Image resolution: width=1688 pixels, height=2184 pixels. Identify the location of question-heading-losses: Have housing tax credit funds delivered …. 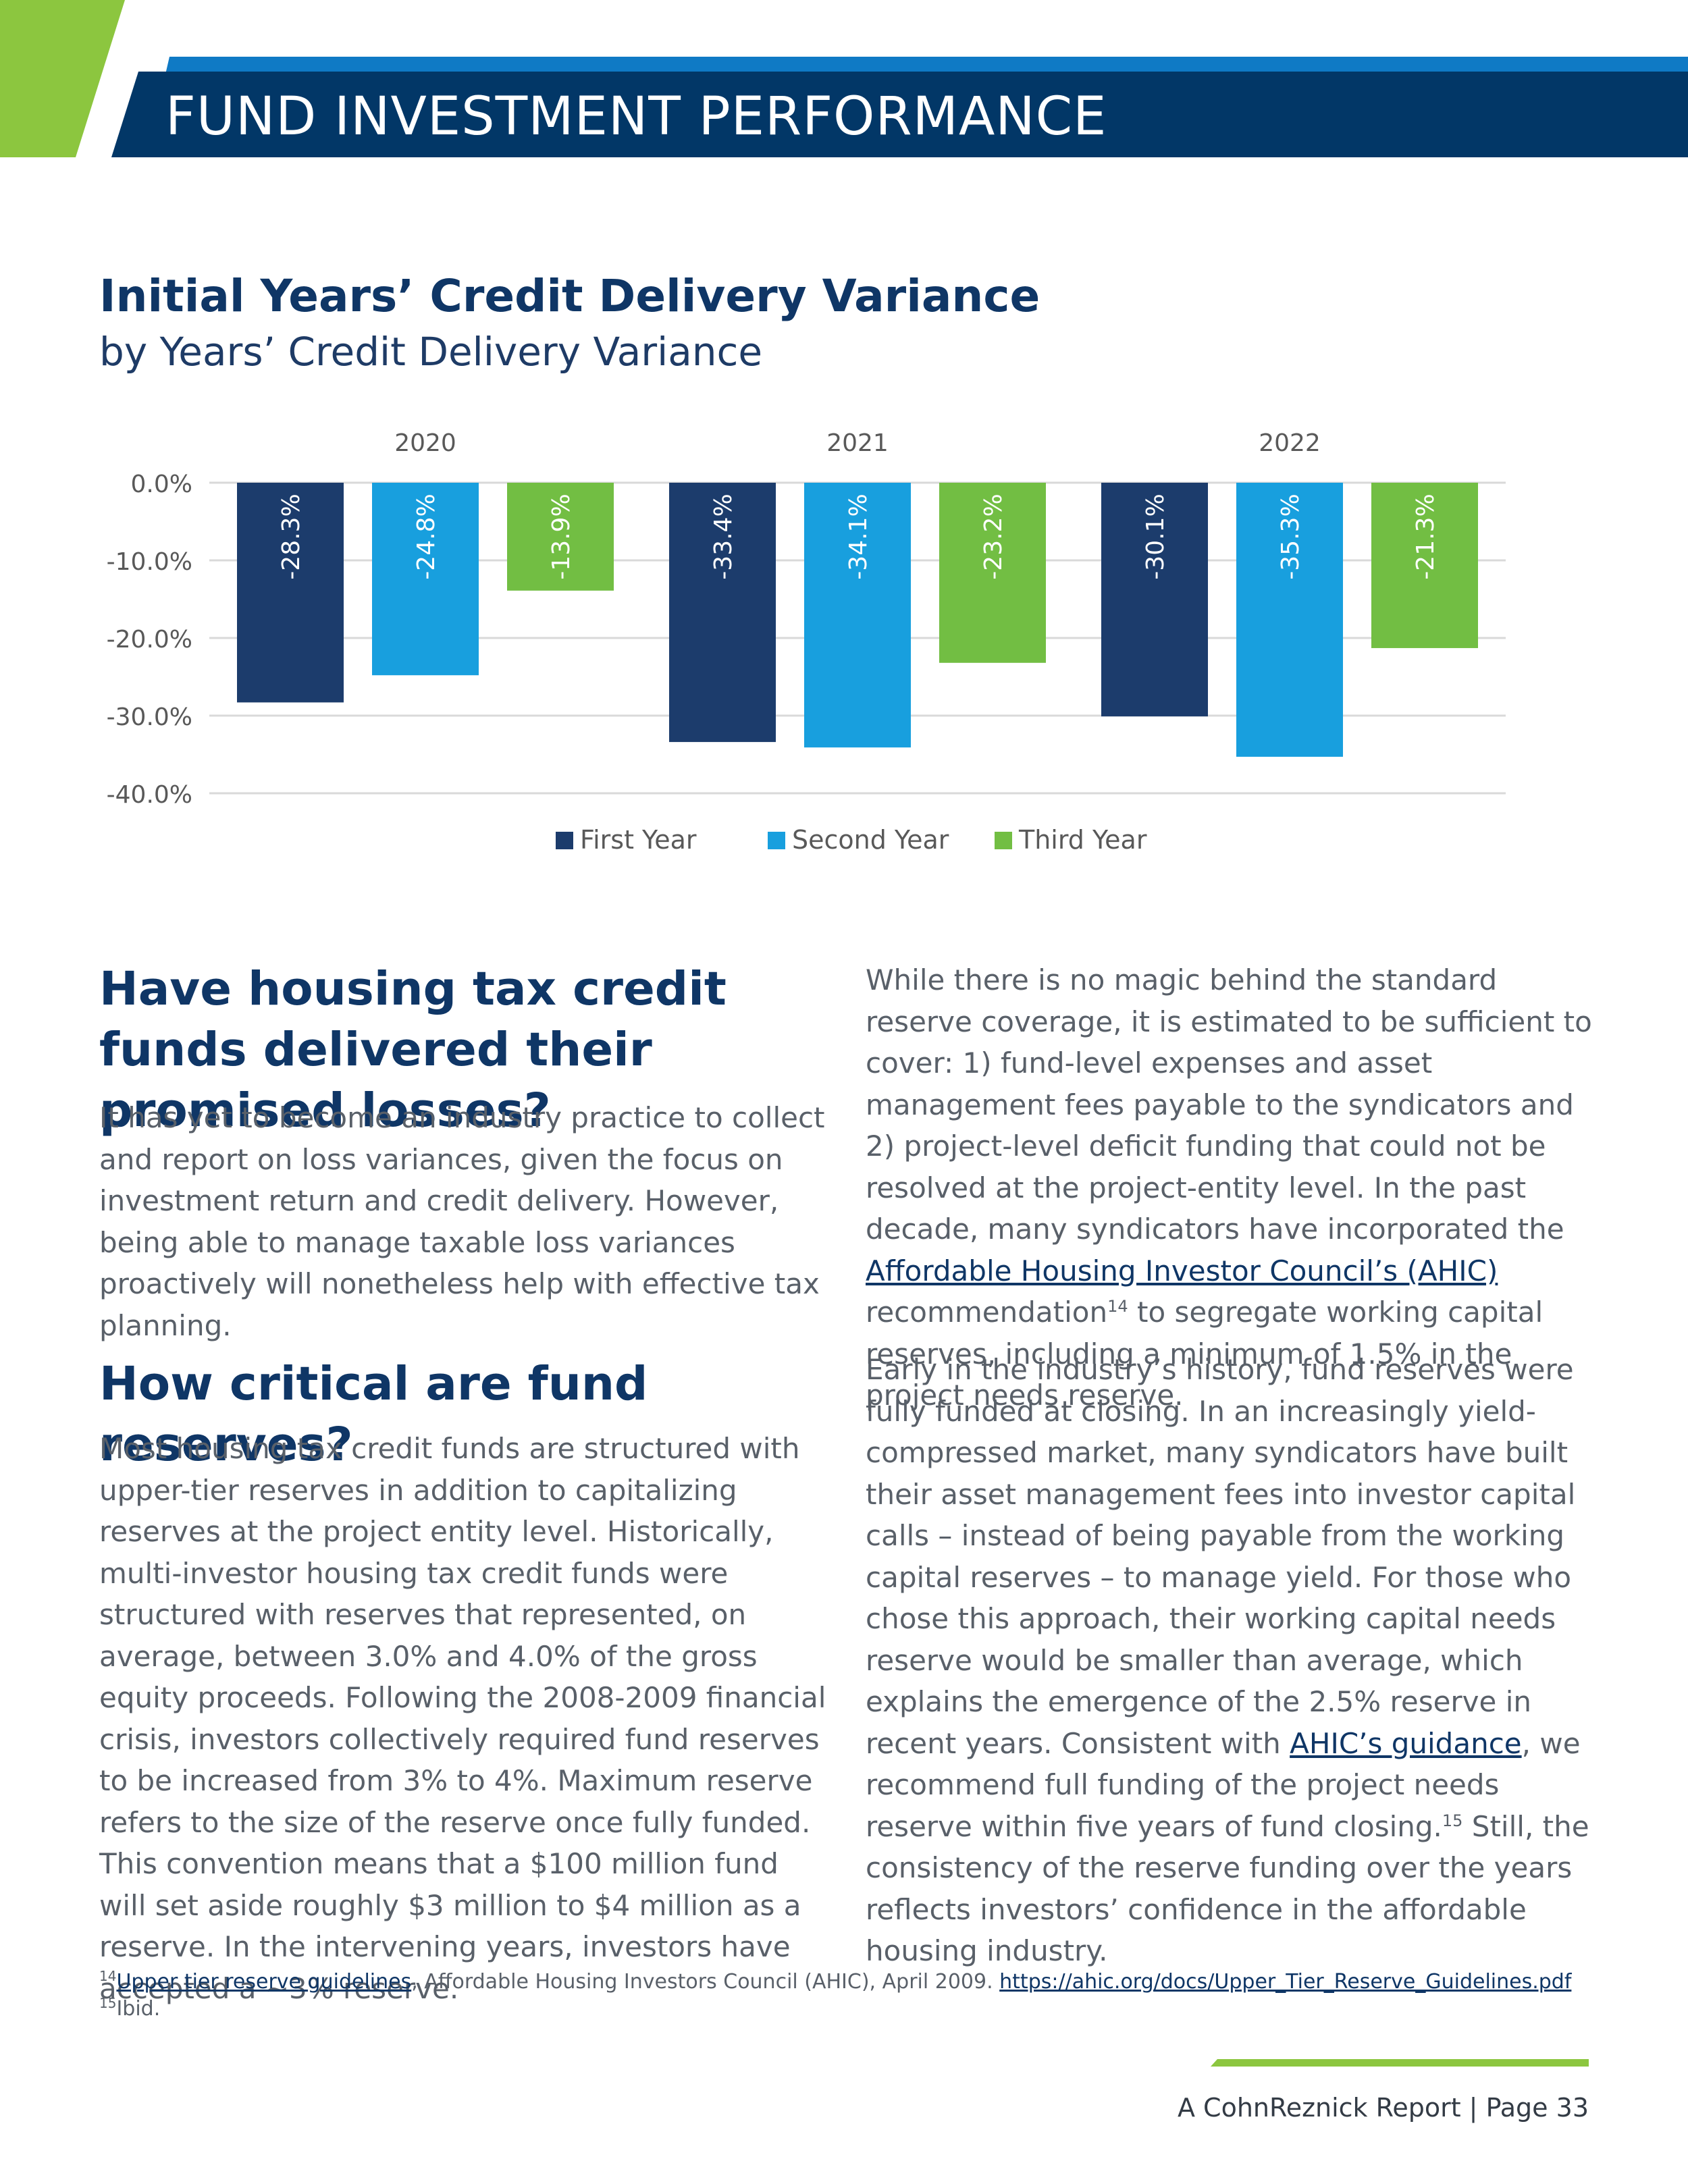
(413, 1050).